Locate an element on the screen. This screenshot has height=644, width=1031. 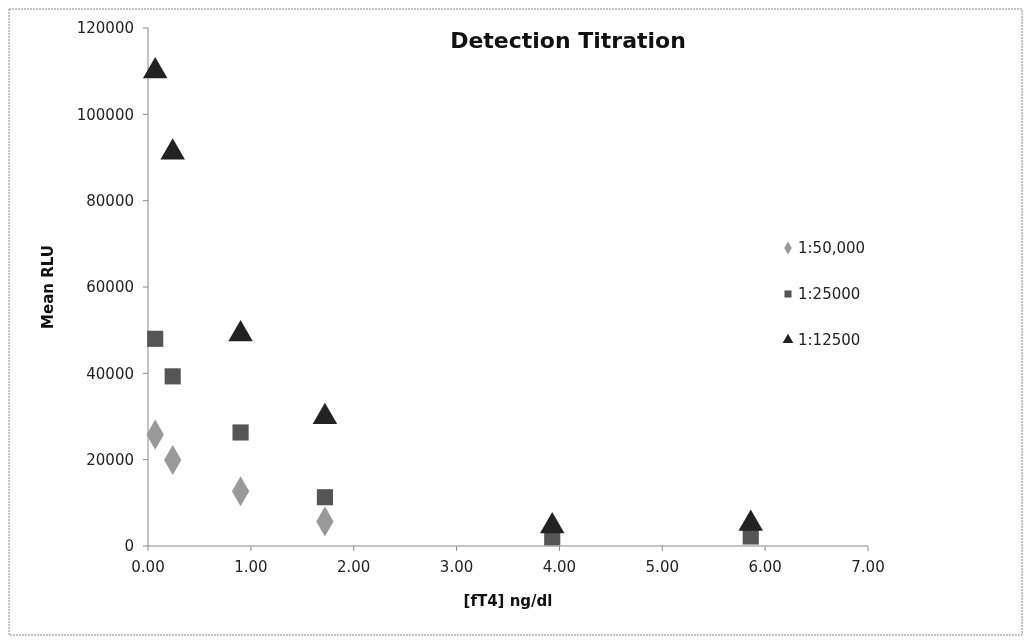
y-tick-label: 100000 is located at coordinates (105, 114).